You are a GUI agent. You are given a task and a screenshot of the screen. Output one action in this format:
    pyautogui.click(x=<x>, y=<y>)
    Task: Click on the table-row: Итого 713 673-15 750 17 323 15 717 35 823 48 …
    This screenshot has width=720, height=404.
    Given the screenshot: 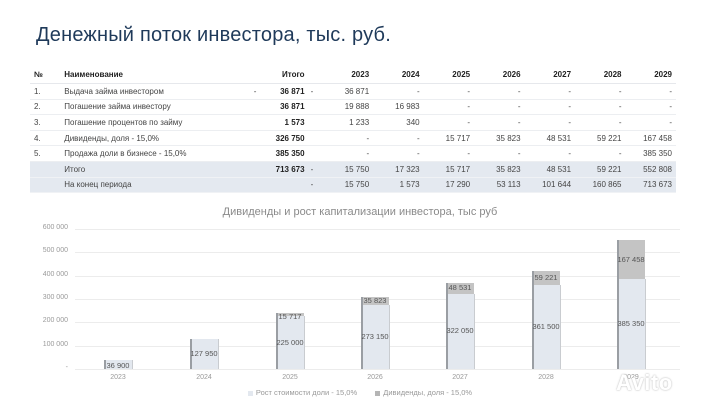 What is the action you would take?
    pyautogui.click(x=353, y=169)
    